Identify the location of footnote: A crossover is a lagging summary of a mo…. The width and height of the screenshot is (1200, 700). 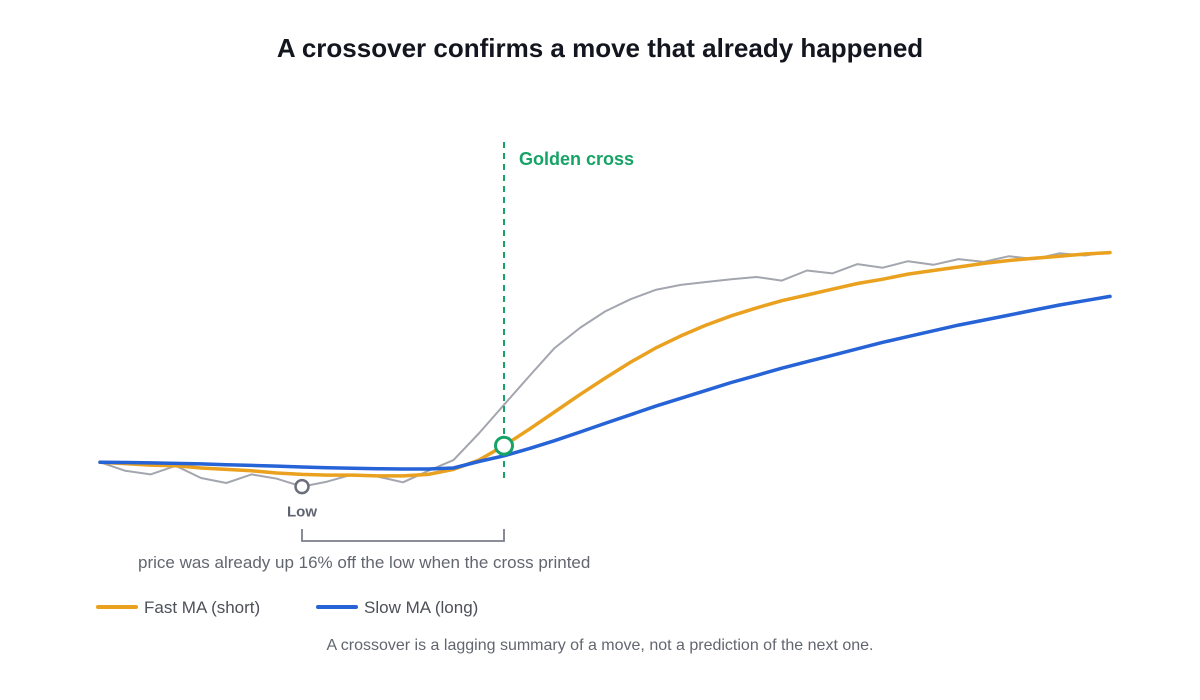
(600, 645).